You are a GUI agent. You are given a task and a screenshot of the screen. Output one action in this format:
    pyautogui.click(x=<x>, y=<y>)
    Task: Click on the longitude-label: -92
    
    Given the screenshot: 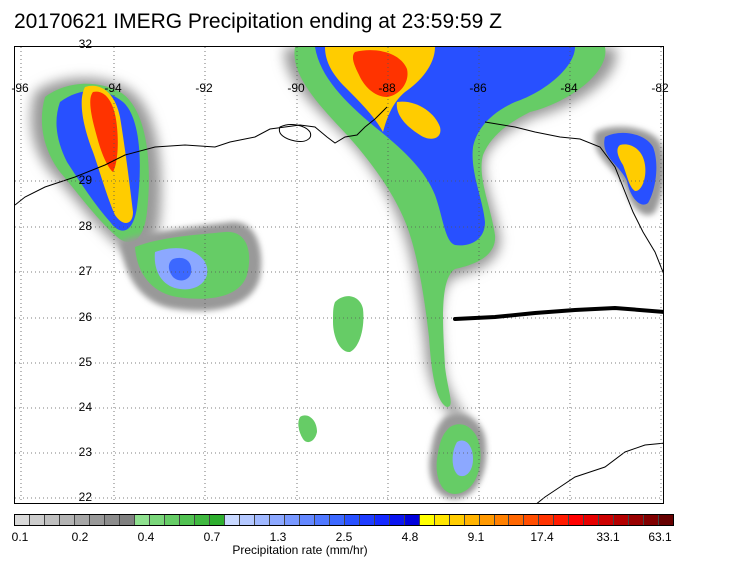 What is the action you would take?
    pyautogui.click(x=204, y=88)
    